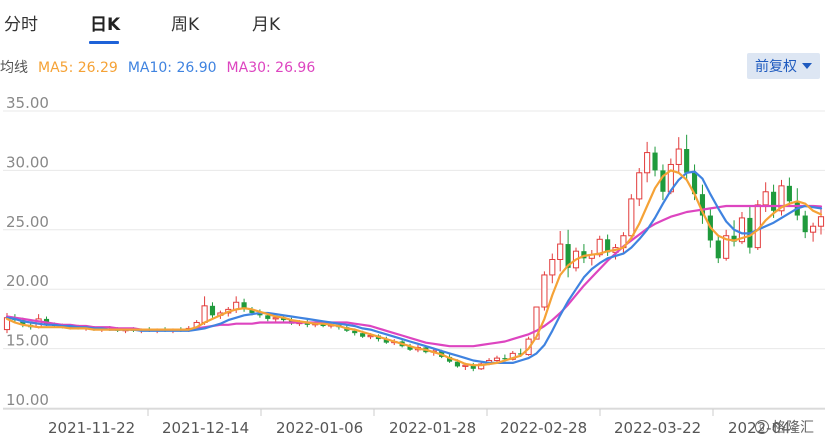 This screenshot has height=443, width=830. I want to click on price-adjust-dropdown: 前复权, so click(783, 66).